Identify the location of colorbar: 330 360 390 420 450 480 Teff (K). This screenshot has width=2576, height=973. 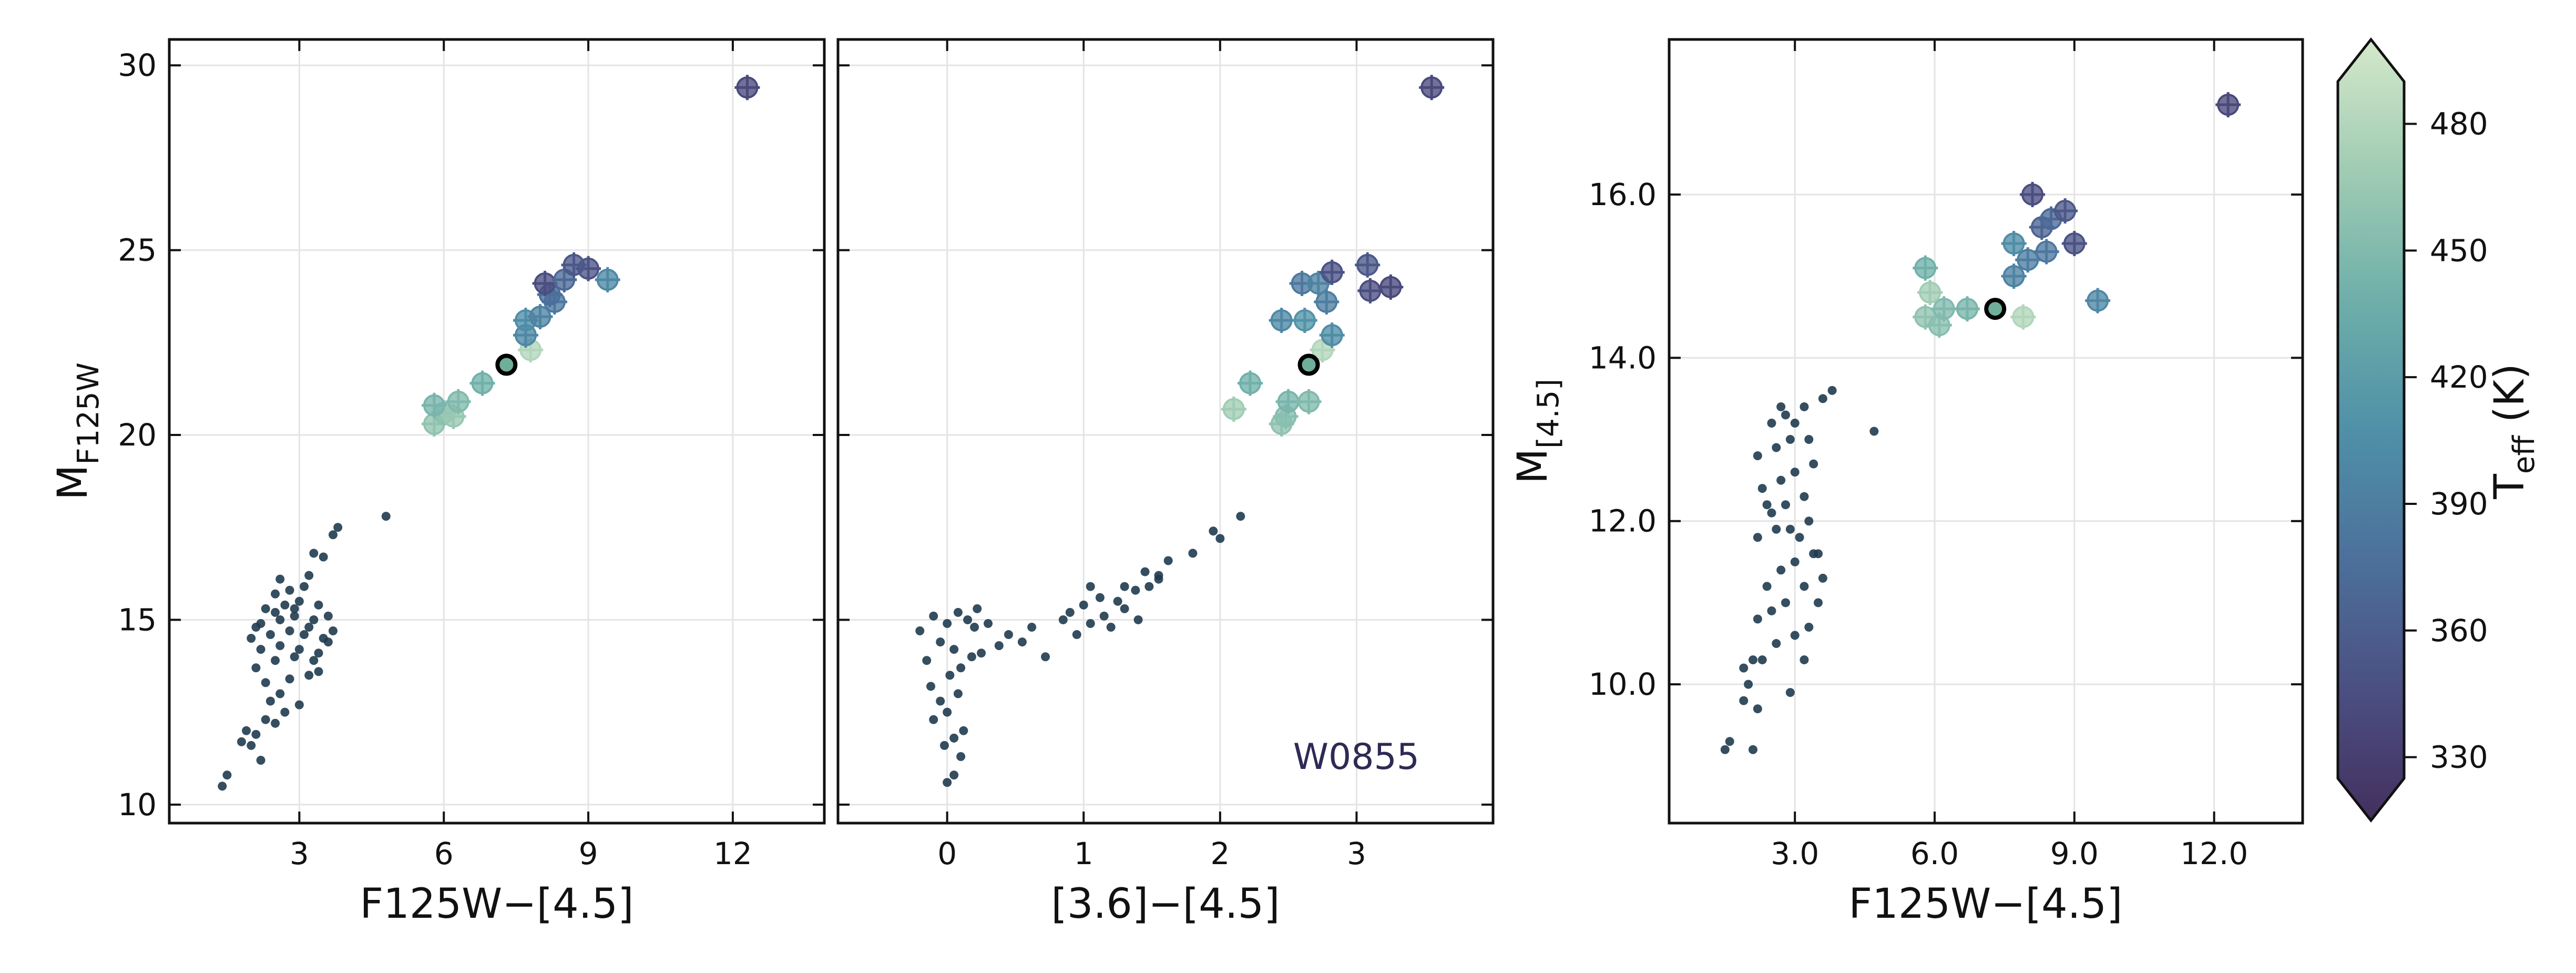
(2438, 430).